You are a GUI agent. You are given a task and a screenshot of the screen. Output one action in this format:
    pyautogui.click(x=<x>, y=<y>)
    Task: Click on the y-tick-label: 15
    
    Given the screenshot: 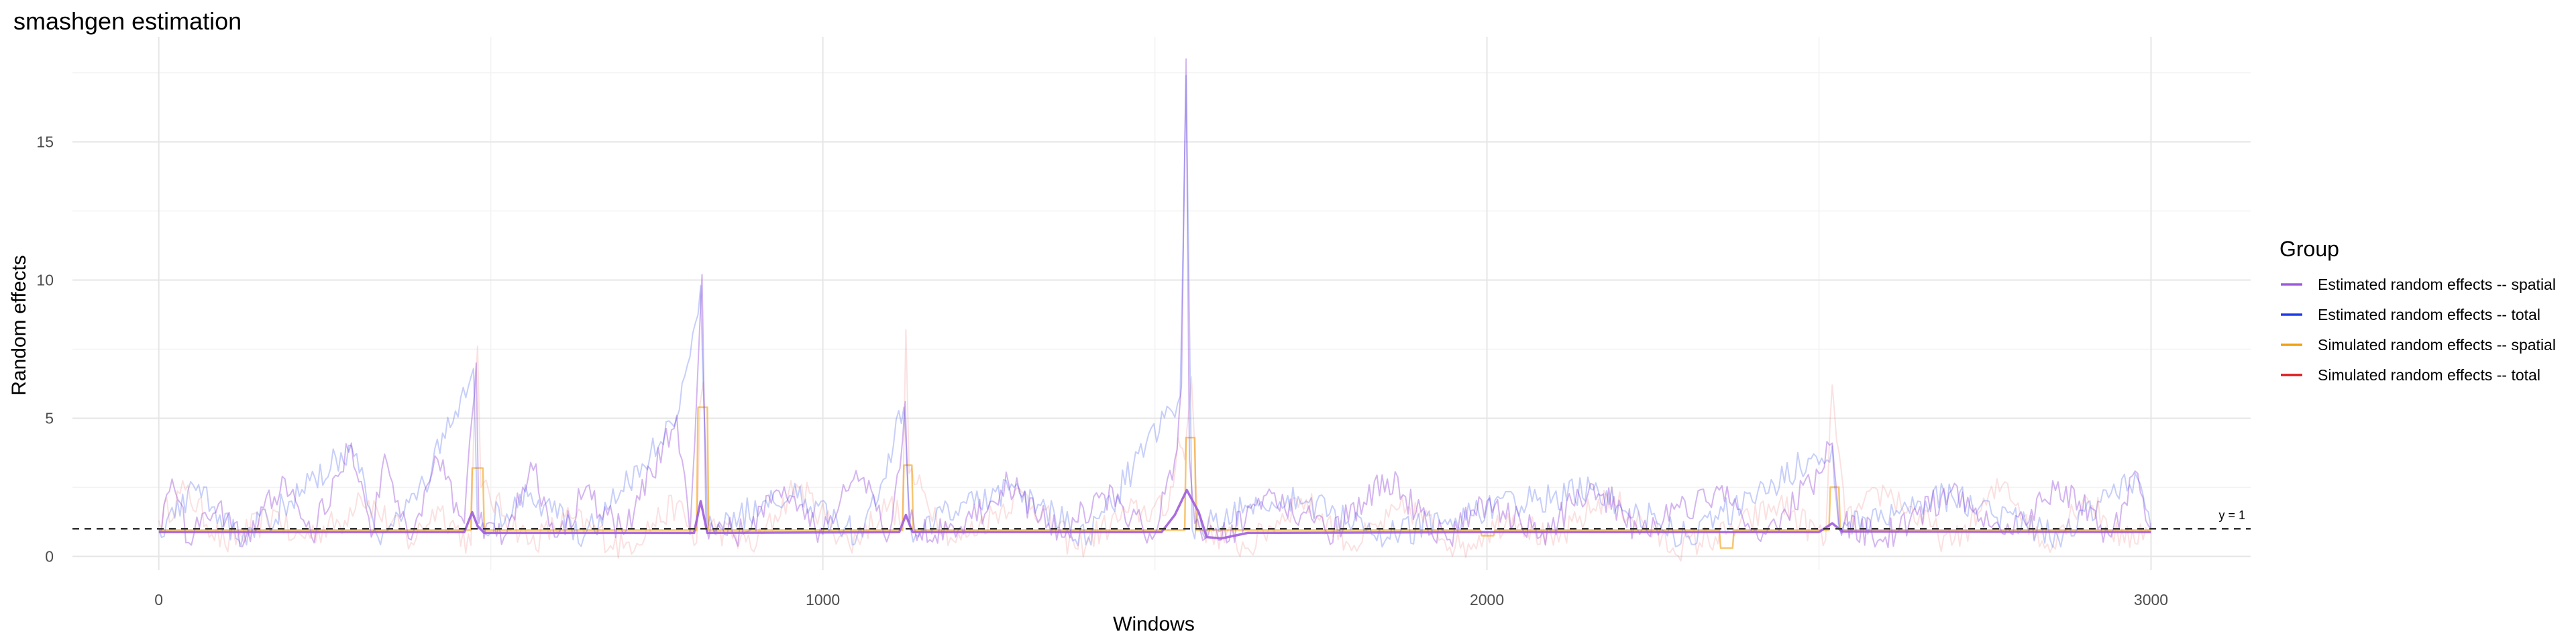 What is the action you would take?
    pyautogui.click(x=45, y=142)
    